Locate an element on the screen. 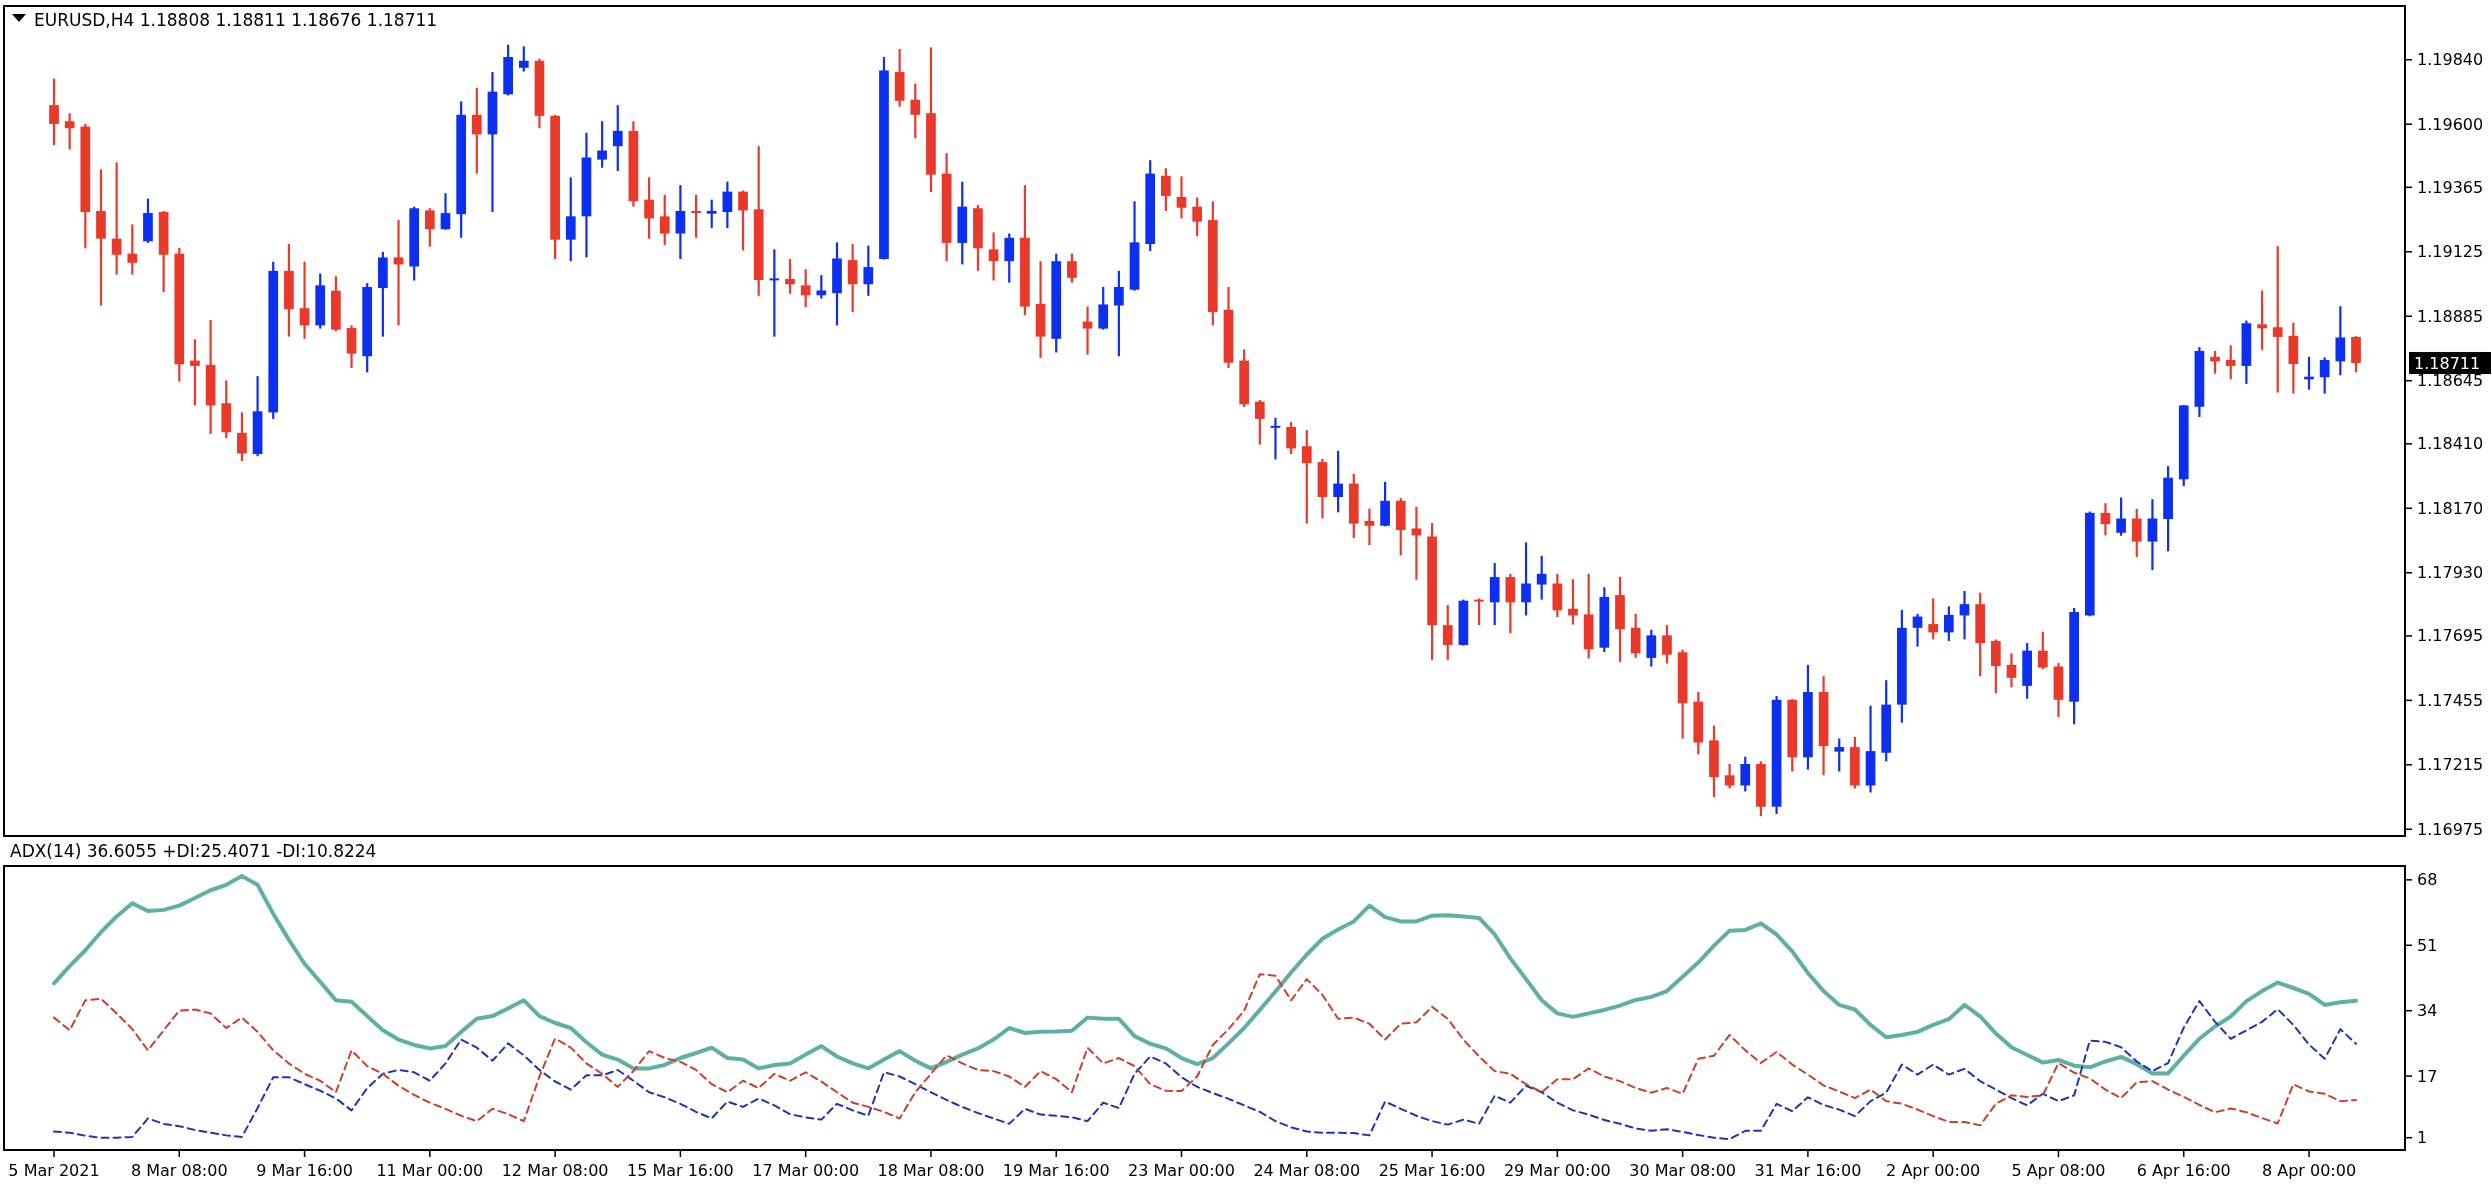 The image size is (2492, 1194). chart-title: EURUSD,H4 1.18808 1.18811 1.18676 1.18711 is located at coordinates (236, 20).